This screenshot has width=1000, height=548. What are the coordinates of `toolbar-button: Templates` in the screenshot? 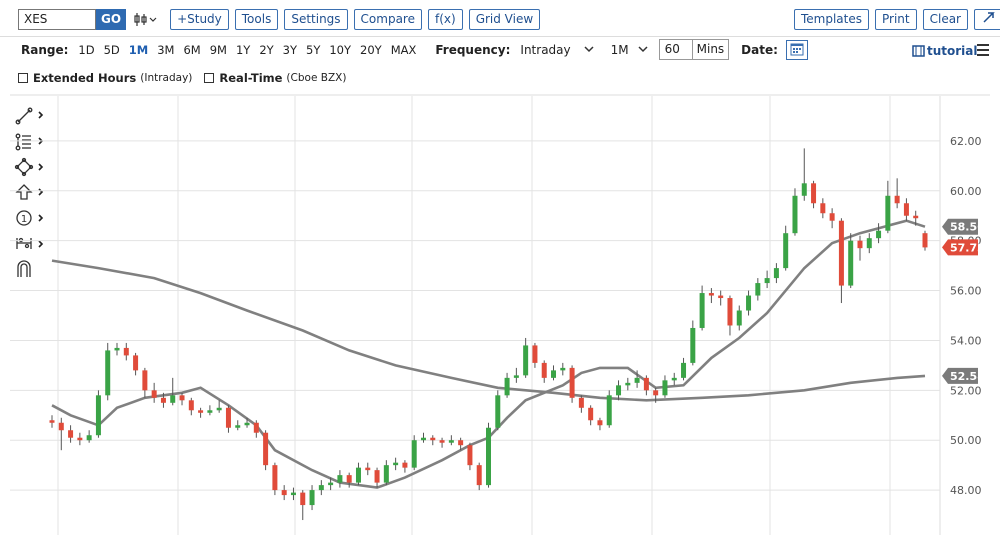 It's located at (831, 19).